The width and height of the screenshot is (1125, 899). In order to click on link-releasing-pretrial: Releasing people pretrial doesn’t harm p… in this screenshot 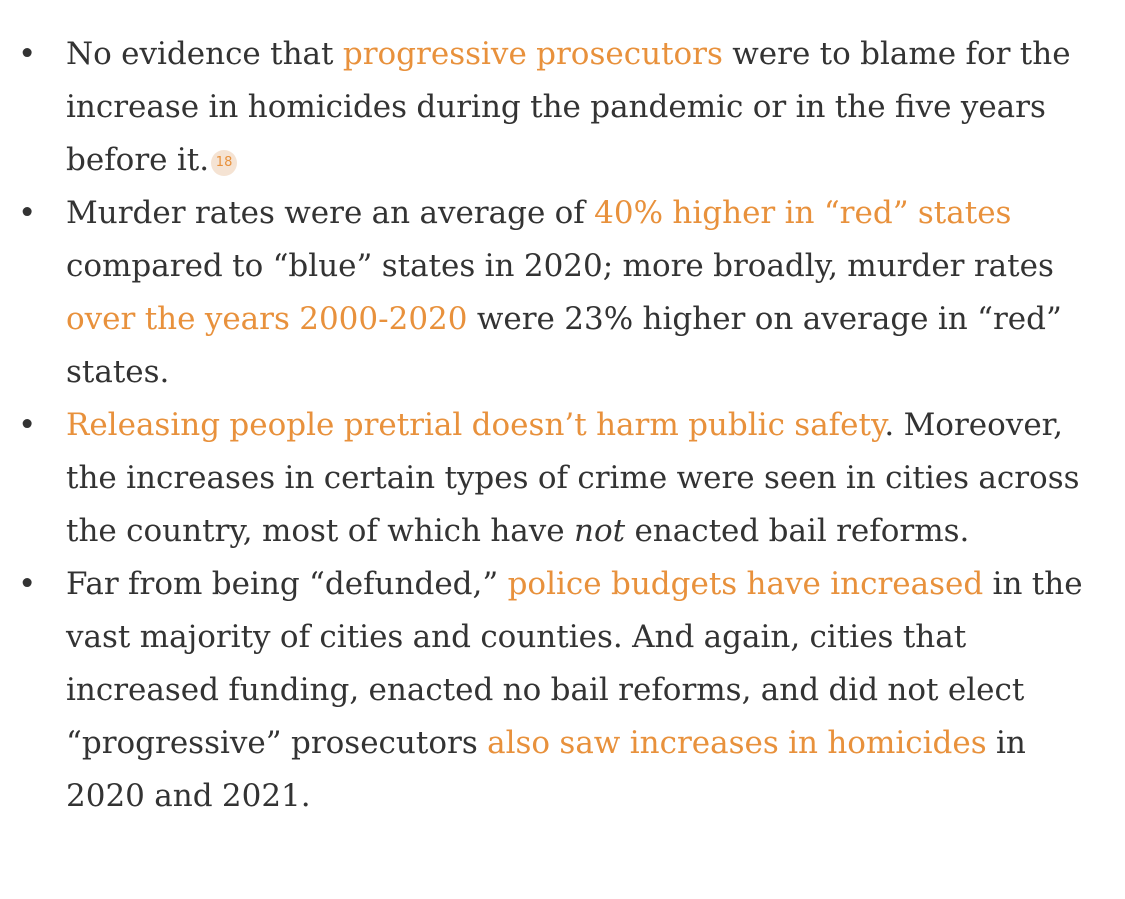, I will do `click(475, 425)`.